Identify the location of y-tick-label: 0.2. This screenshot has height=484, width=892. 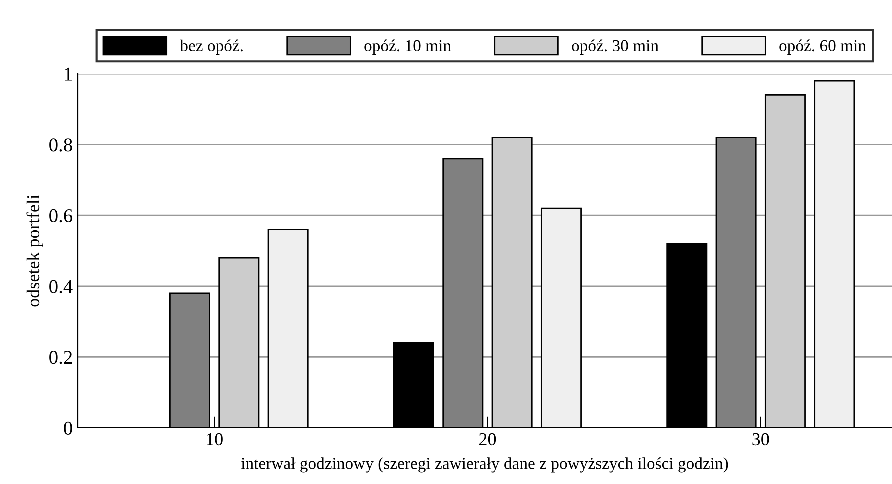
(61, 357).